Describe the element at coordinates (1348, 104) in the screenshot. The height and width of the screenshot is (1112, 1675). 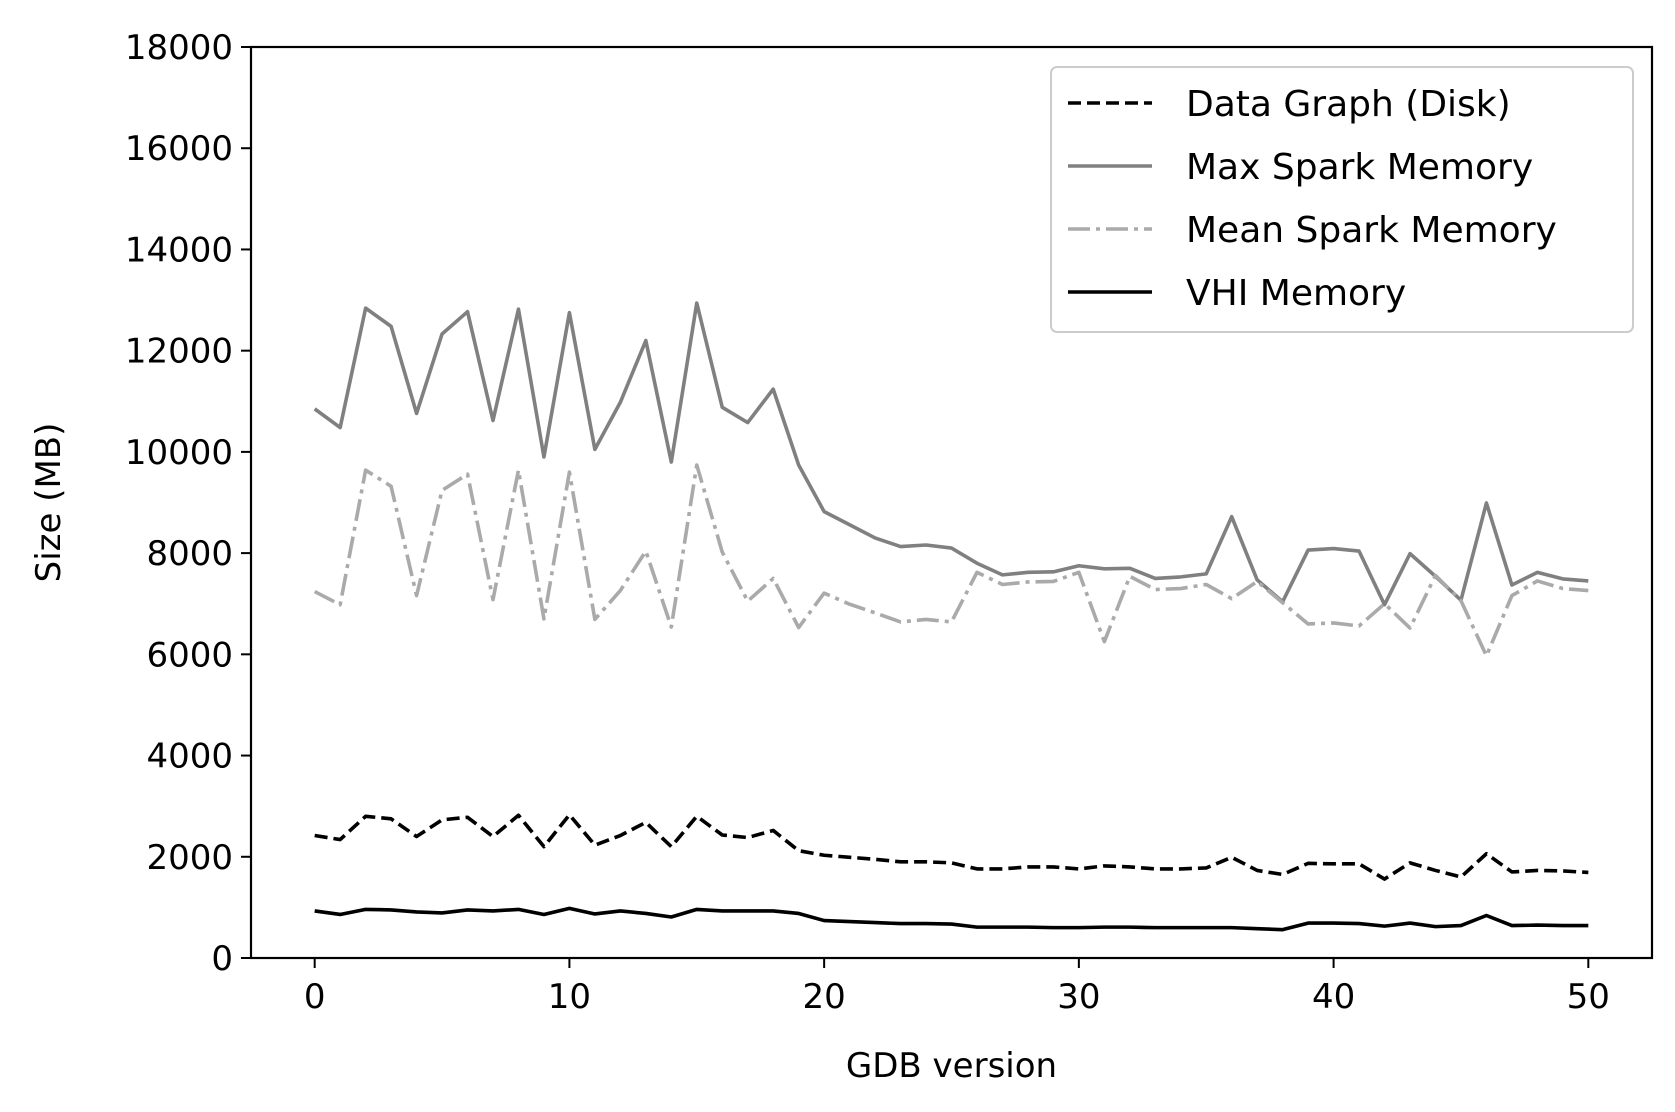
I see `legend-label-1: Data Graph (Disk)` at that location.